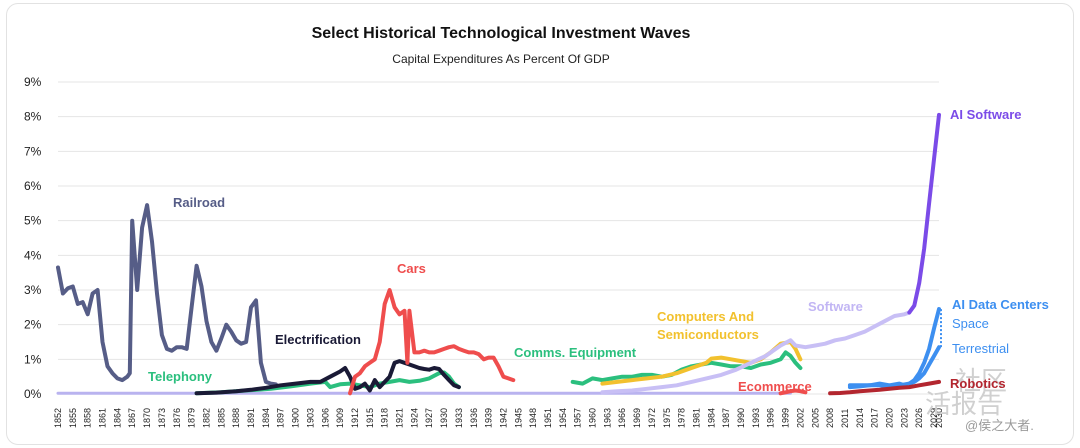  What do you see at coordinates (221, 418) in the screenshot?
I see `x-tick-label: 1885` at bounding box center [221, 418].